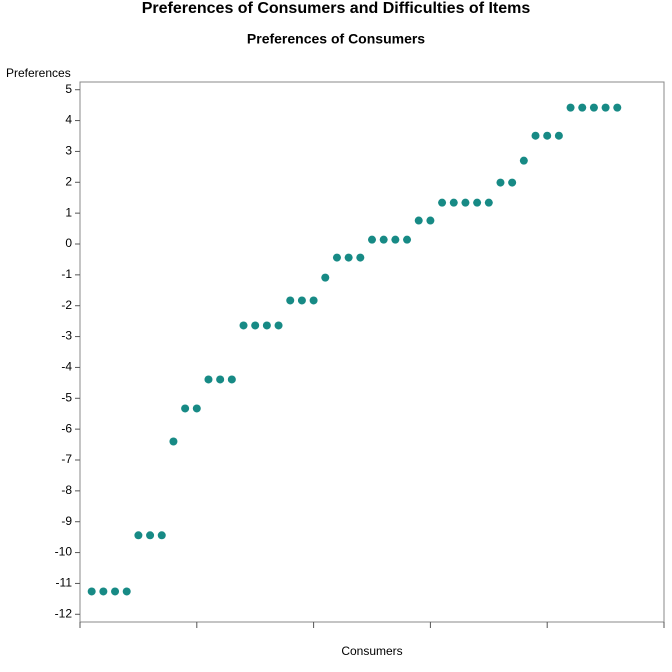 This screenshot has height=672, width=672. What do you see at coordinates (66, 274) in the screenshot?
I see `y-tick-label: -1` at bounding box center [66, 274].